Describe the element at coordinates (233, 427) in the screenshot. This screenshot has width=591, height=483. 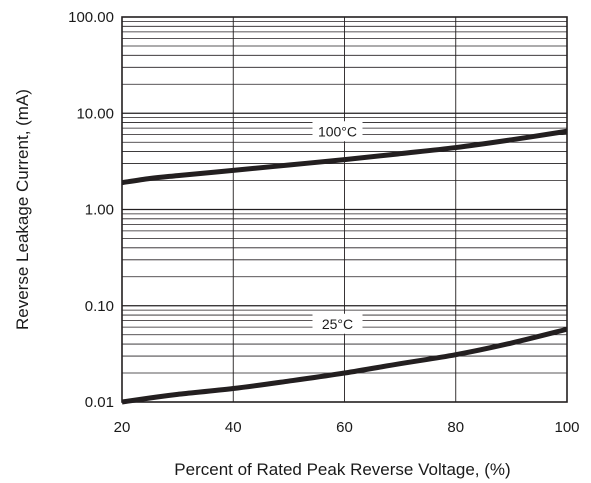
I see `x-tick-label: 40` at that location.